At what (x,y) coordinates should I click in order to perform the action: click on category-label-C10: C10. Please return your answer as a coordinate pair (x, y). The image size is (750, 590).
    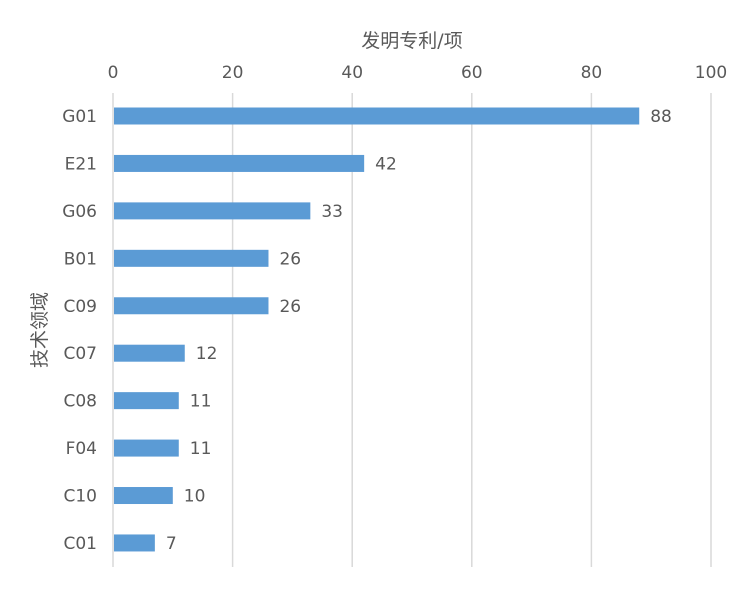
    Looking at the image, I should click on (80, 497).